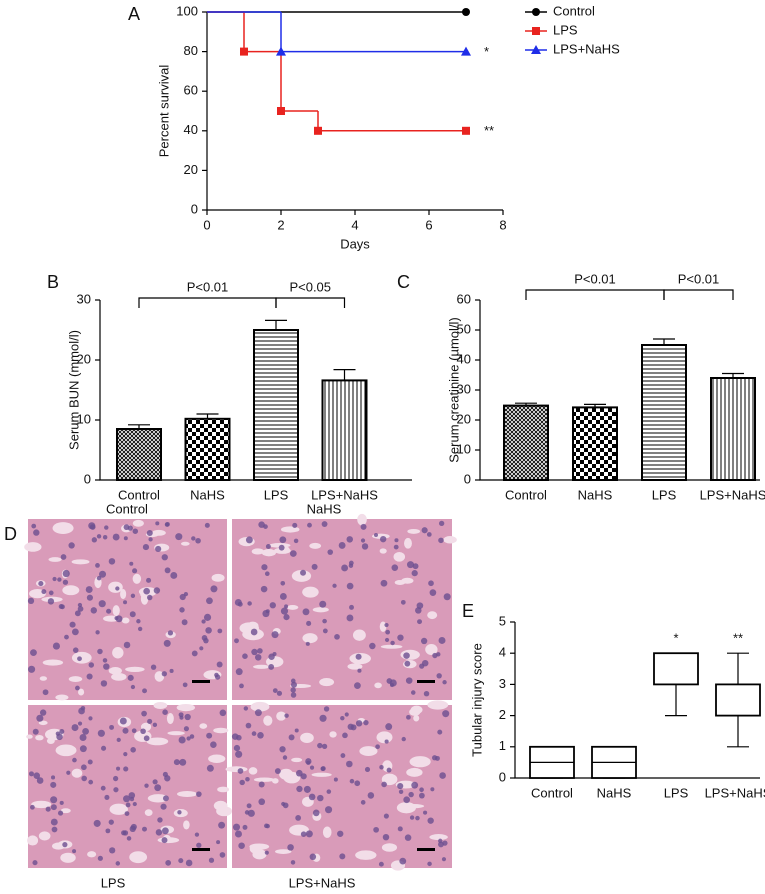 The height and width of the screenshot is (894, 765). What do you see at coordinates (194, 208) in the screenshot?
I see `y-tick-label: 0` at bounding box center [194, 208].